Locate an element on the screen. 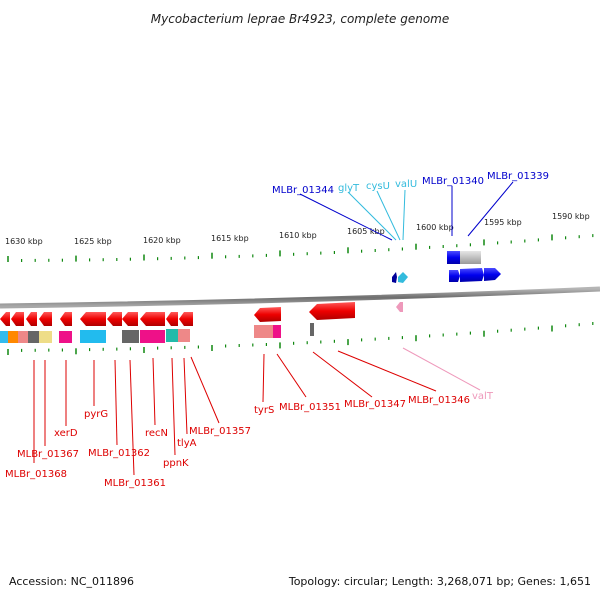 The height and width of the screenshot is (600, 600). trna-arrow-reverse is located at coordinates (399, 307).